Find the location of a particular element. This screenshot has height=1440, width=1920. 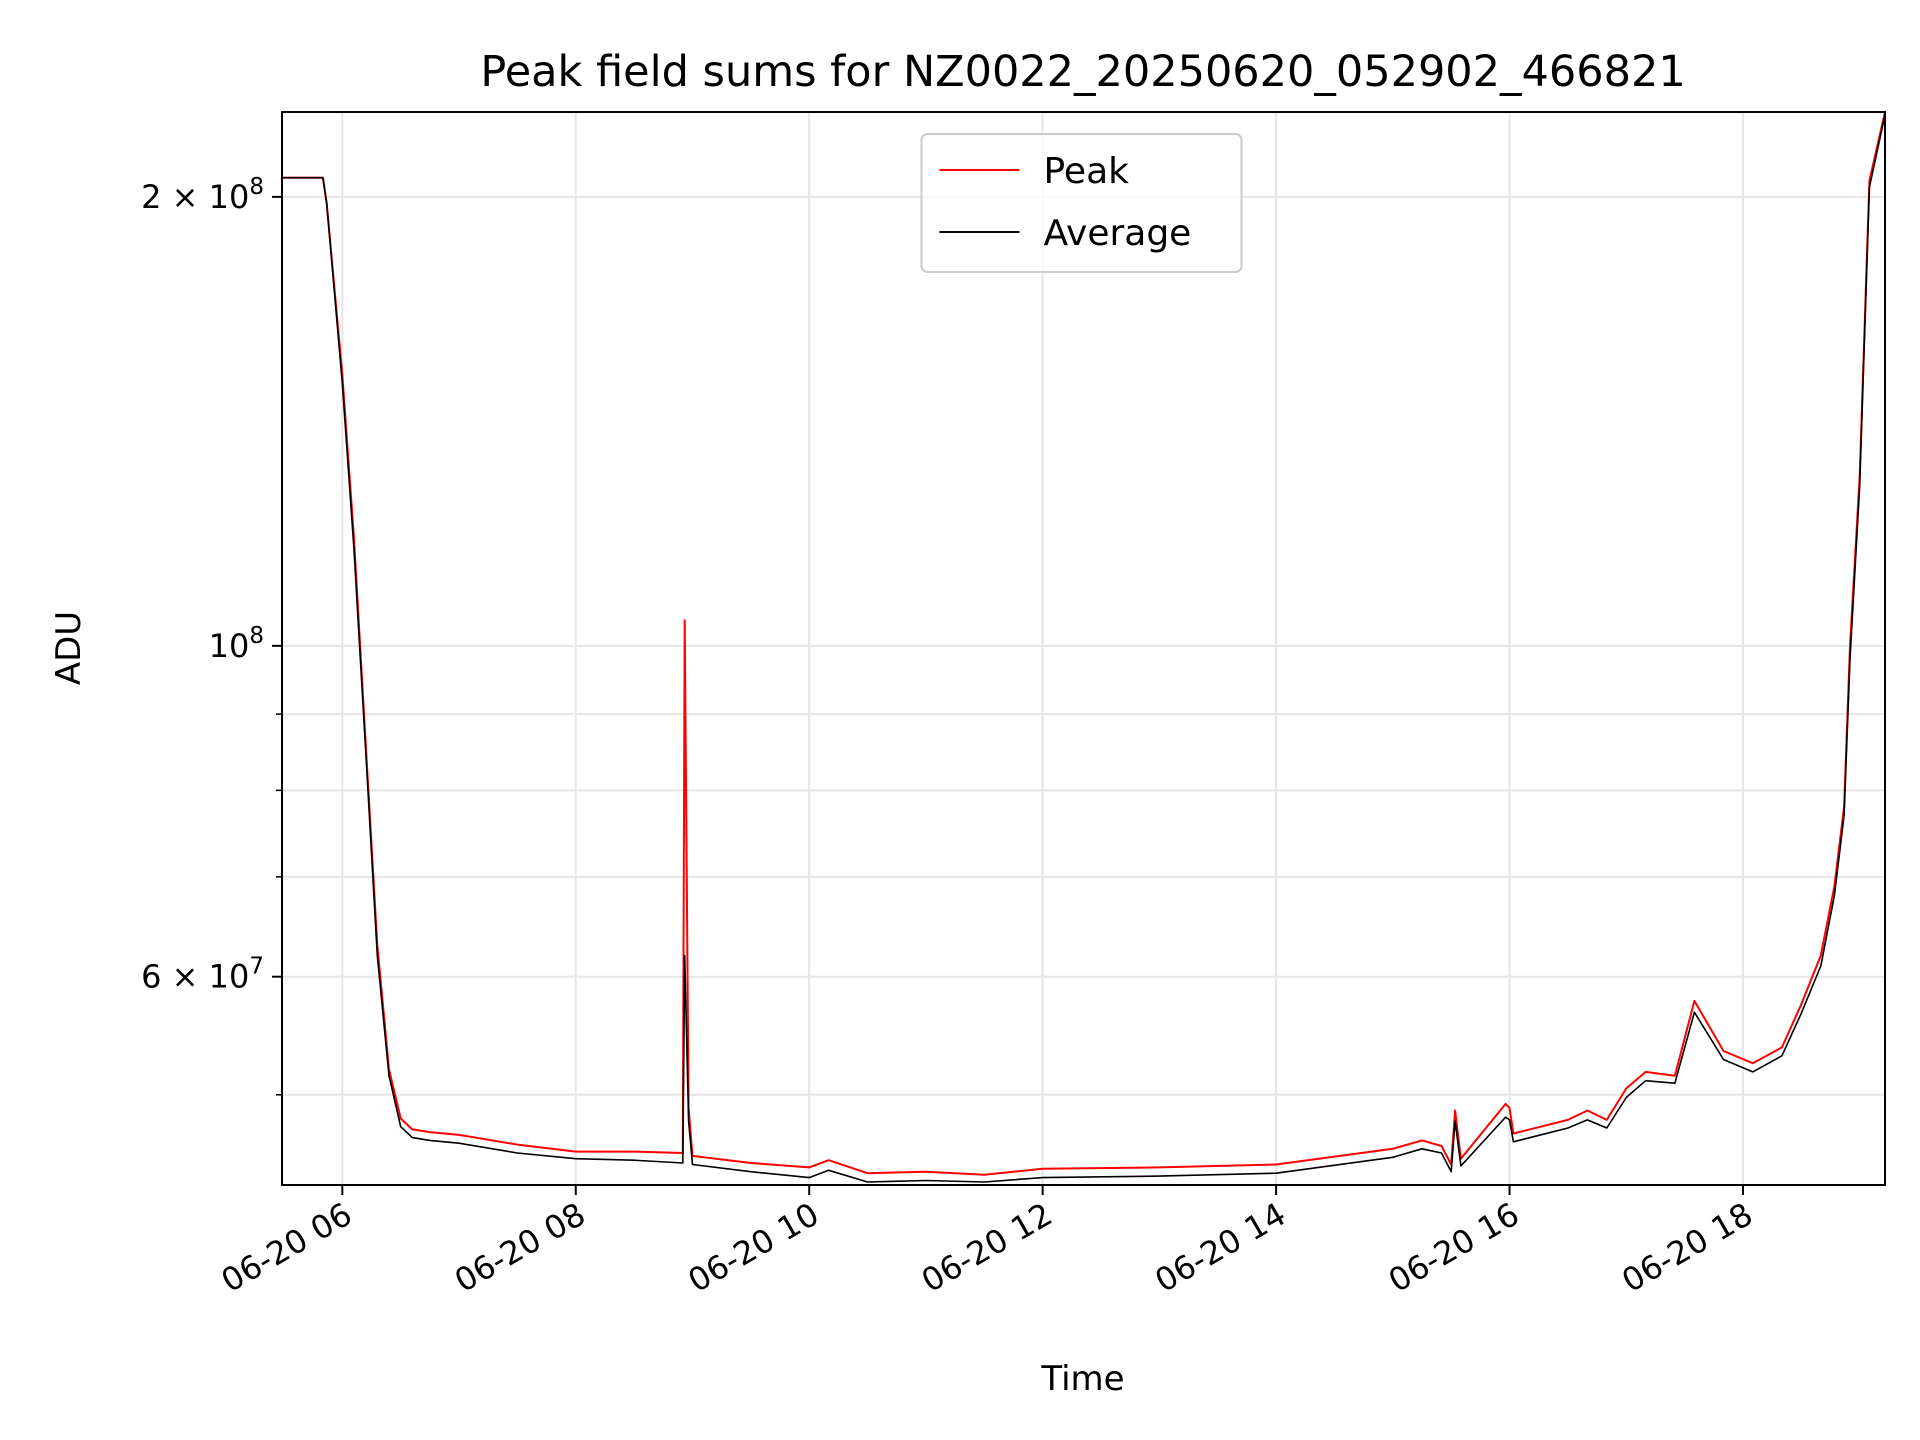

y-axis-label: ADU is located at coordinates (69, 648).